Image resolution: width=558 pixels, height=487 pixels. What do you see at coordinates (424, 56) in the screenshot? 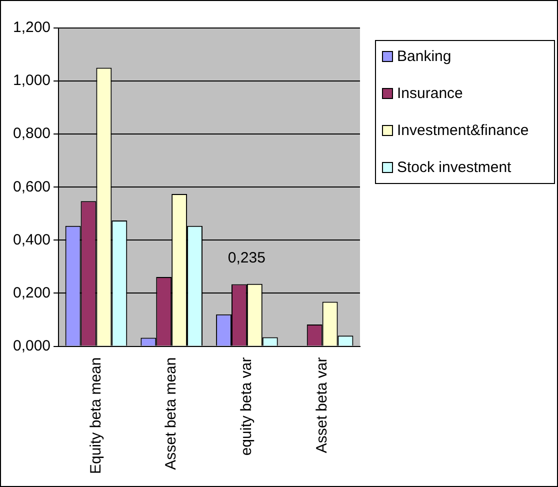
I see `legend-label: Banking` at bounding box center [424, 56].